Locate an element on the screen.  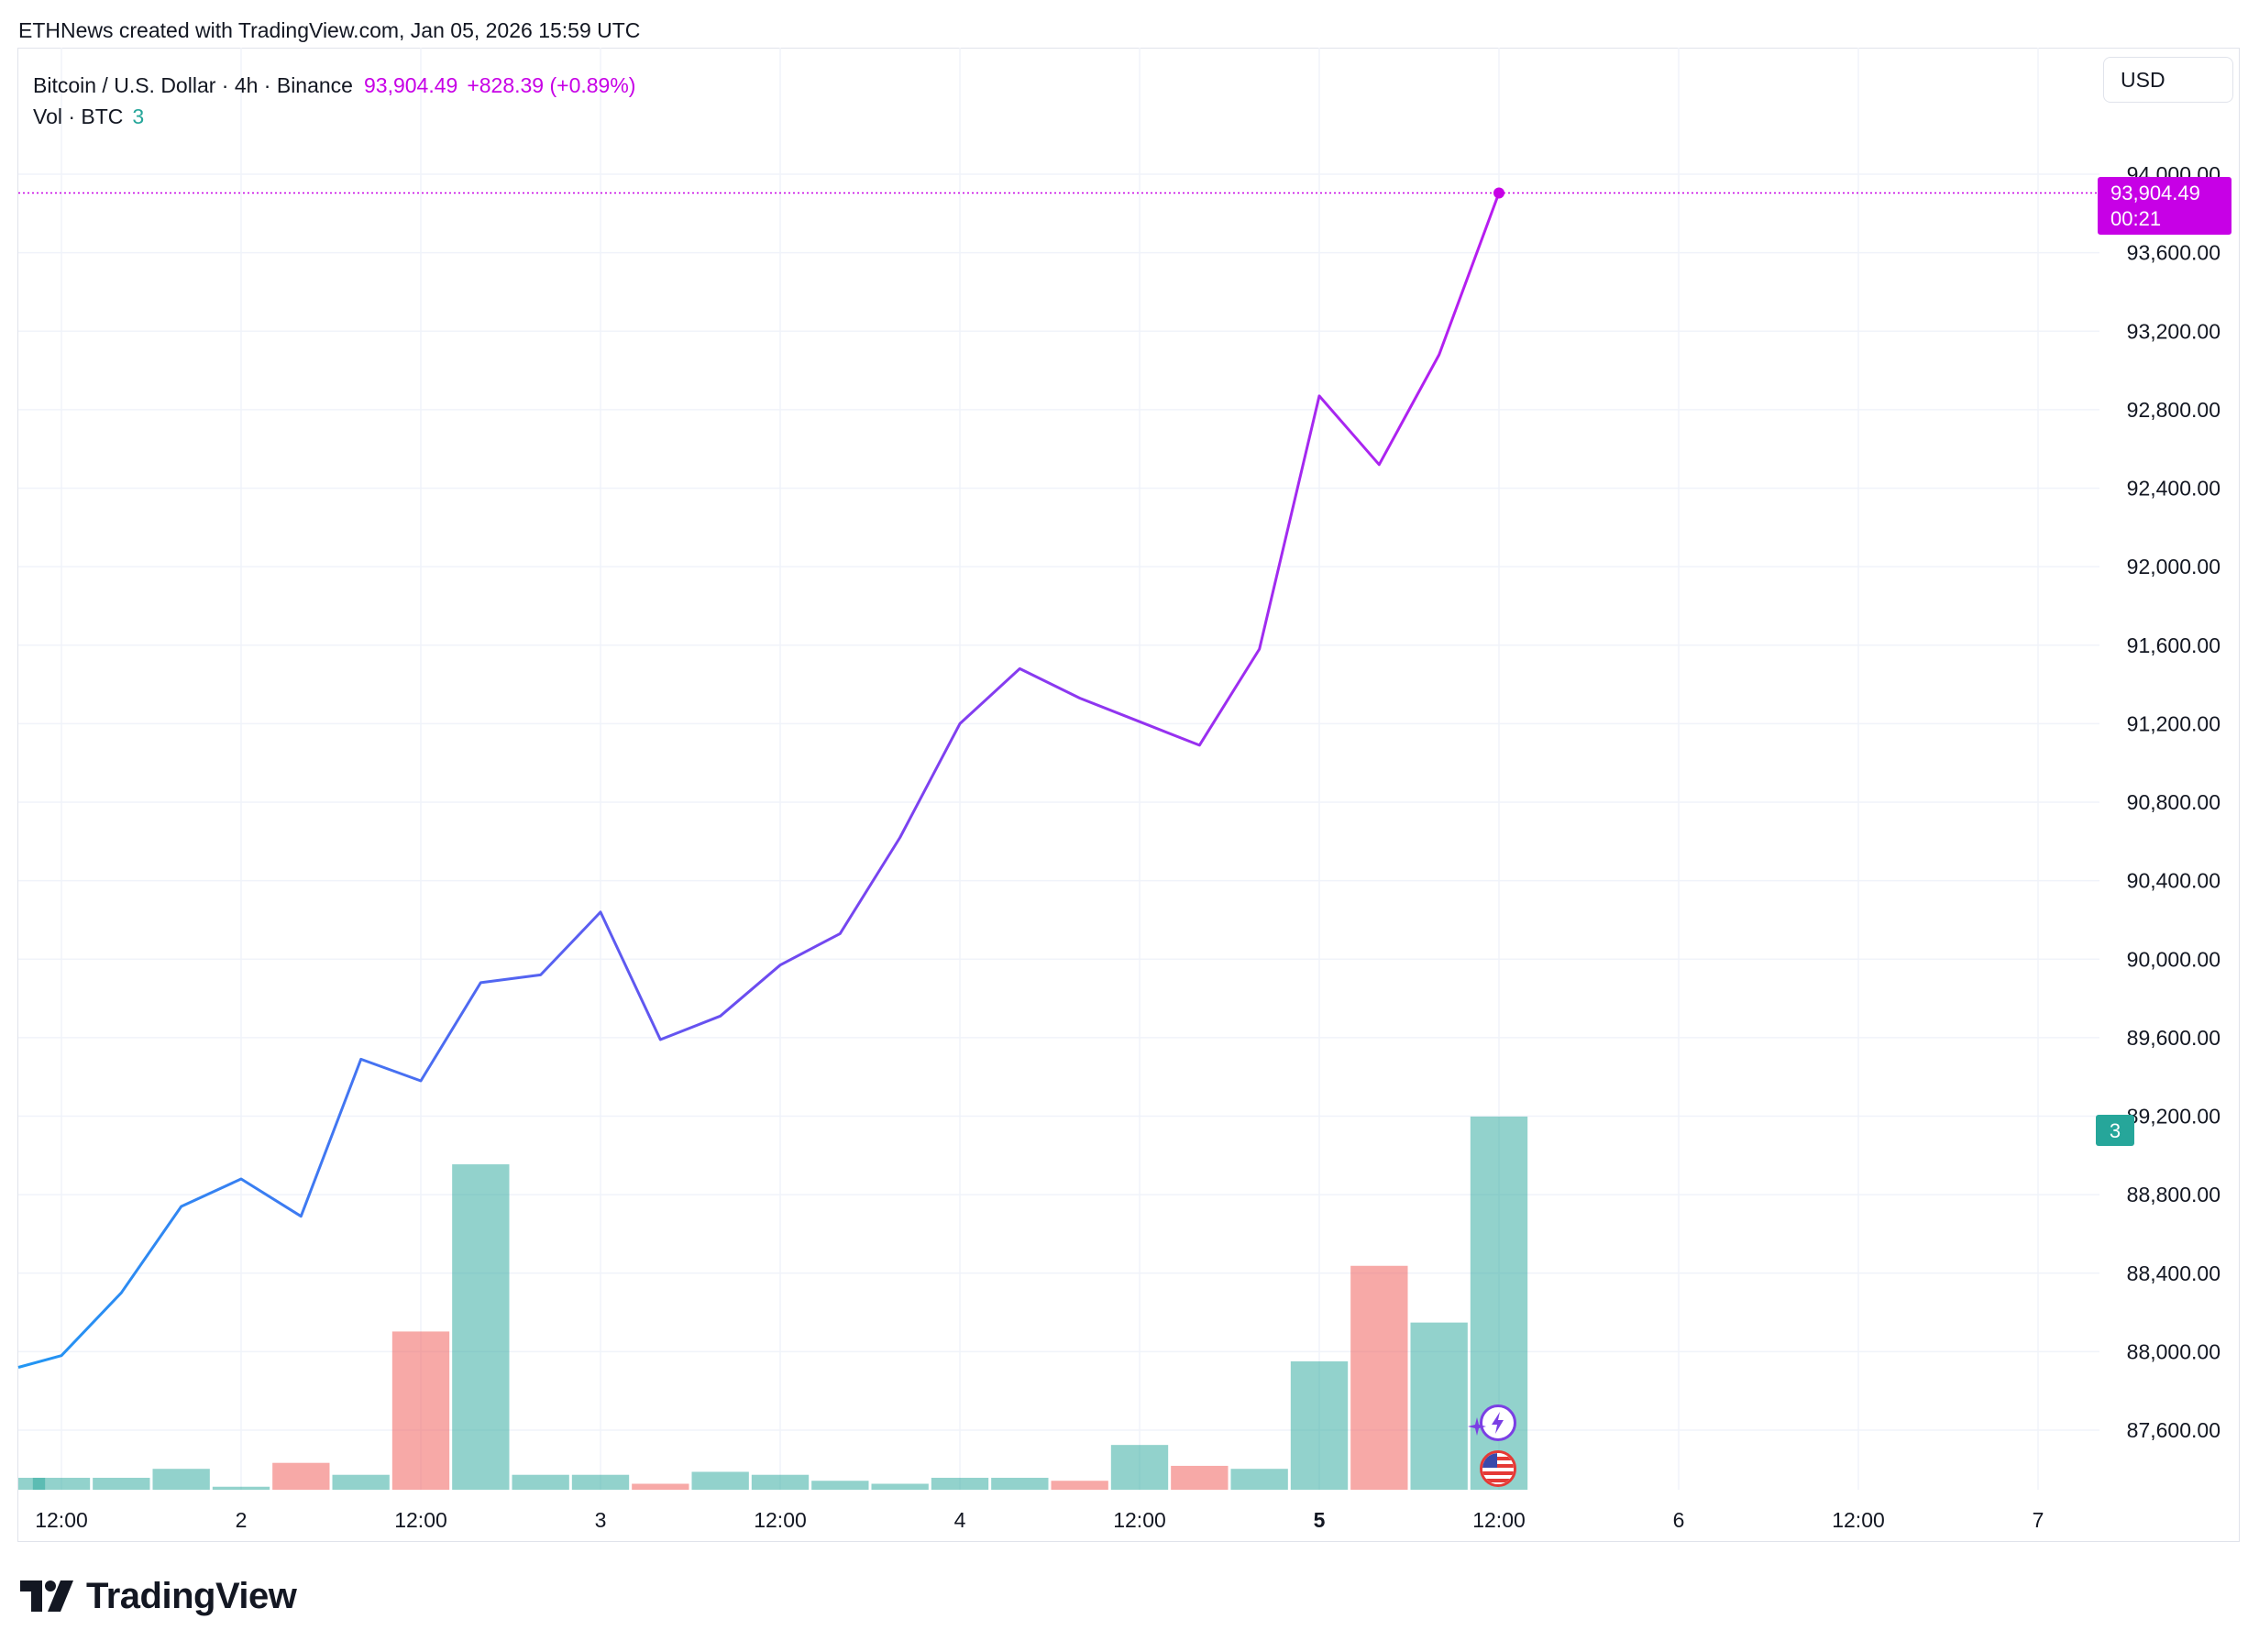
time-axis: 12:00 2 12:00 3 12:00 4 12:00 5 12:00 6 12:00 7 is located at coordinates (1039, 1520).